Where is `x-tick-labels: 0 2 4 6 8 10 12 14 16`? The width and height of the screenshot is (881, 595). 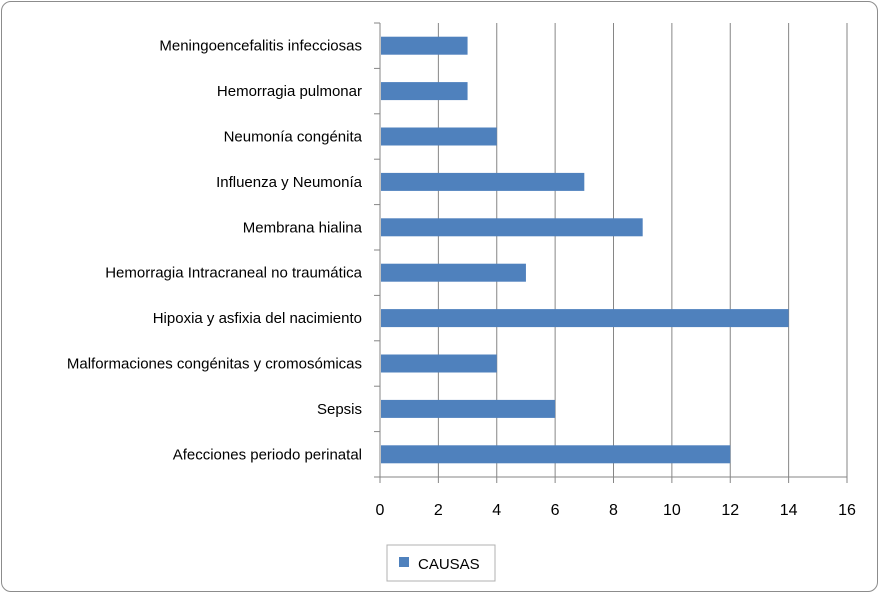 x-tick-labels: 0 2 4 6 8 10 12 14 16 is located at coordinates (616, 510).